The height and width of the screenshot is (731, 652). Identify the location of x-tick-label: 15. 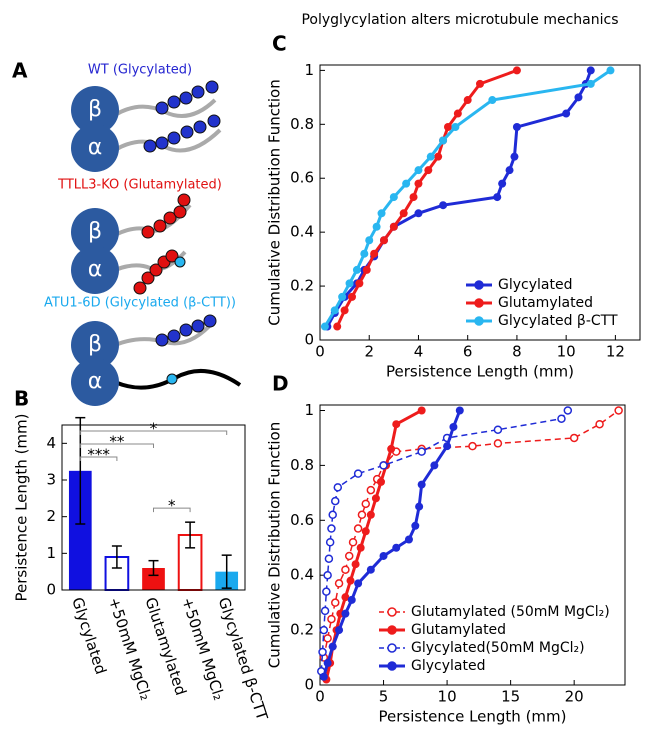
(510, 697).